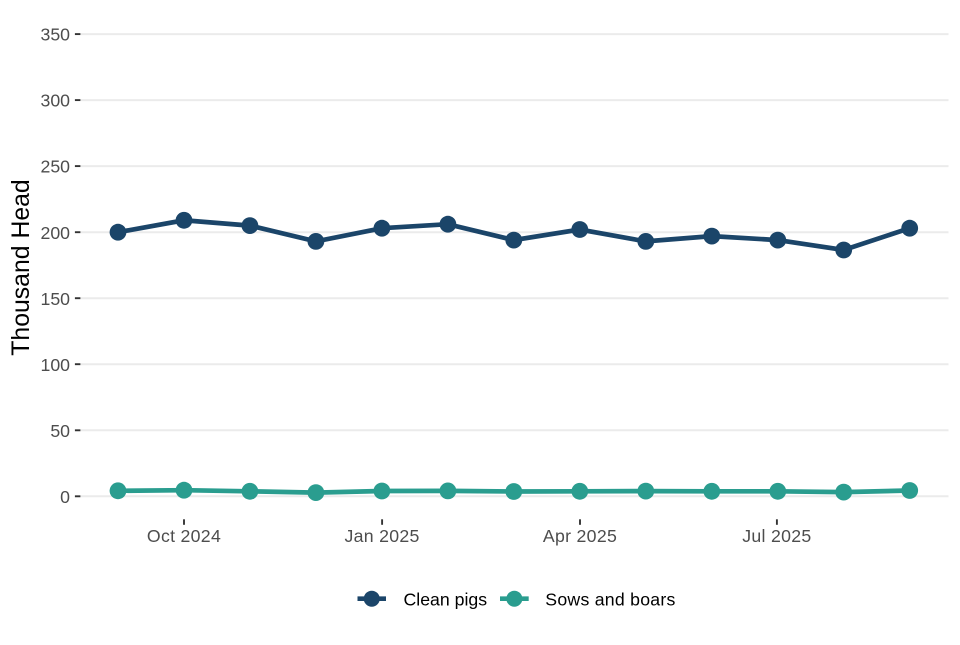 Image resolution: width=960 pixels, height=645 pixels. I want to click on svg-text: 250, so click(55, 167).